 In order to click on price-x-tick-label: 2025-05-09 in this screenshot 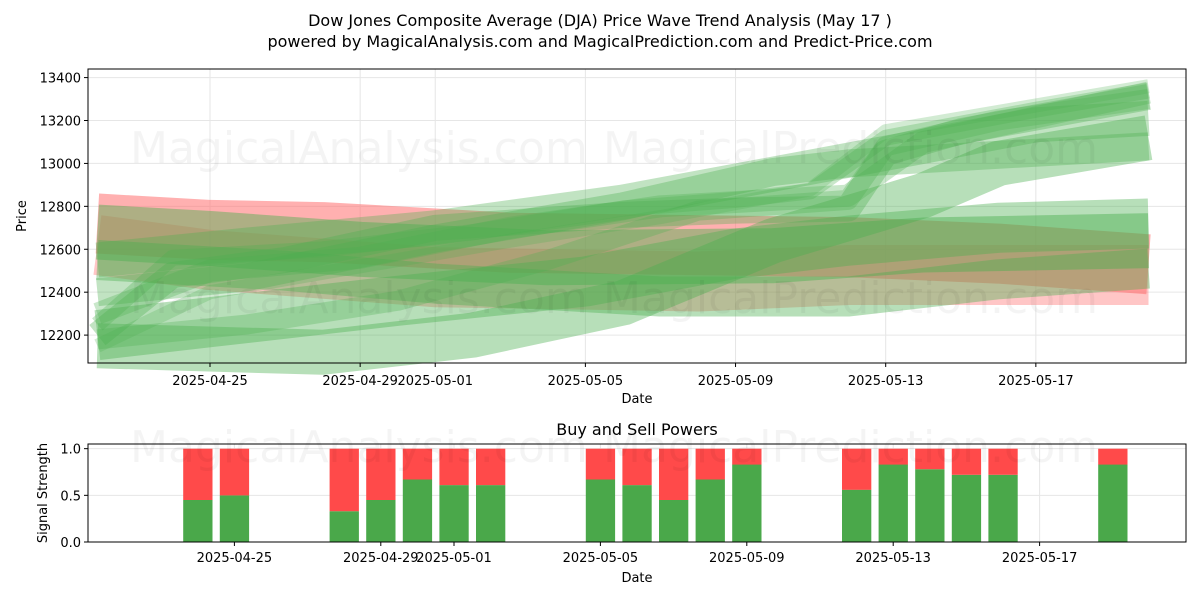, I will do `click(736, 381)`.